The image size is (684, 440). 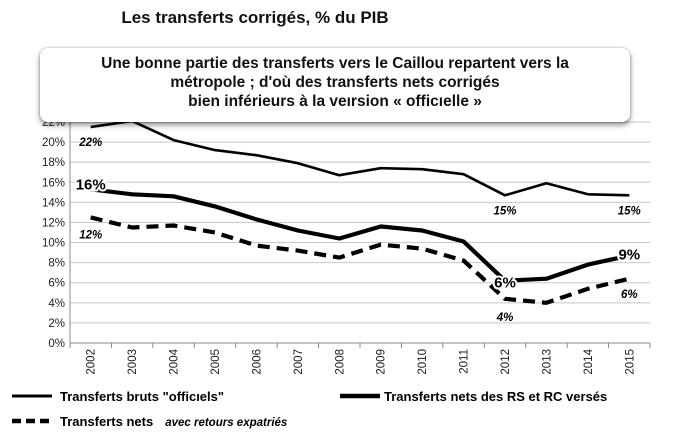 What do you see at coordinates (53, 163) in the screenshot?
I see `y-tick-label: 18%` at bounding box center [53, 163].